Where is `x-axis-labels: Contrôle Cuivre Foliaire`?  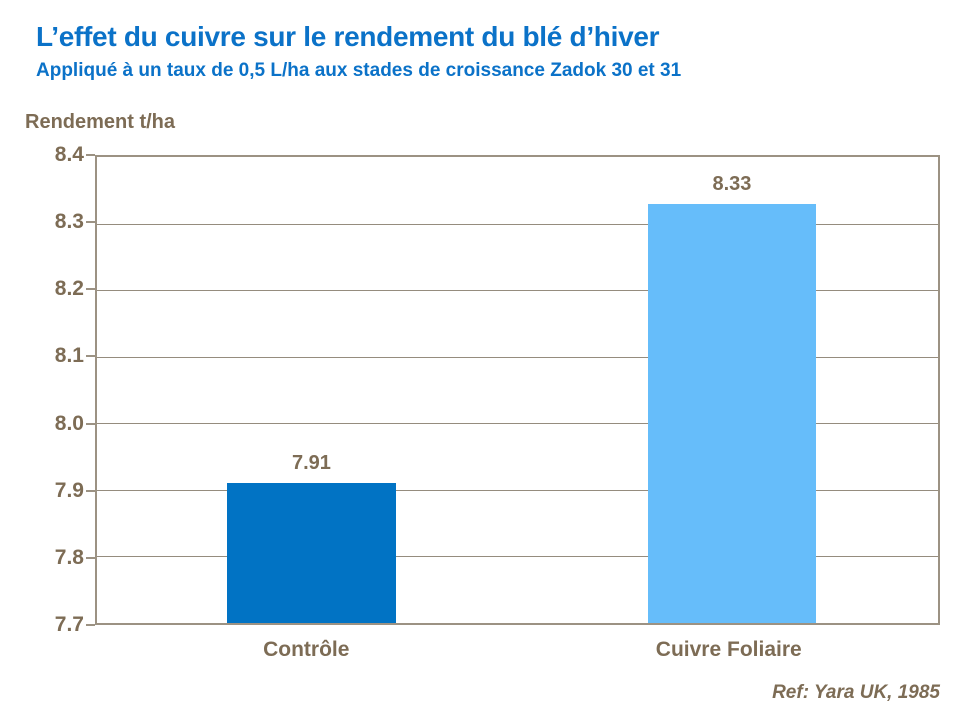
x-axis-labels: Contrôle Cuivre Foliaire is located at coordinates (517, 650).